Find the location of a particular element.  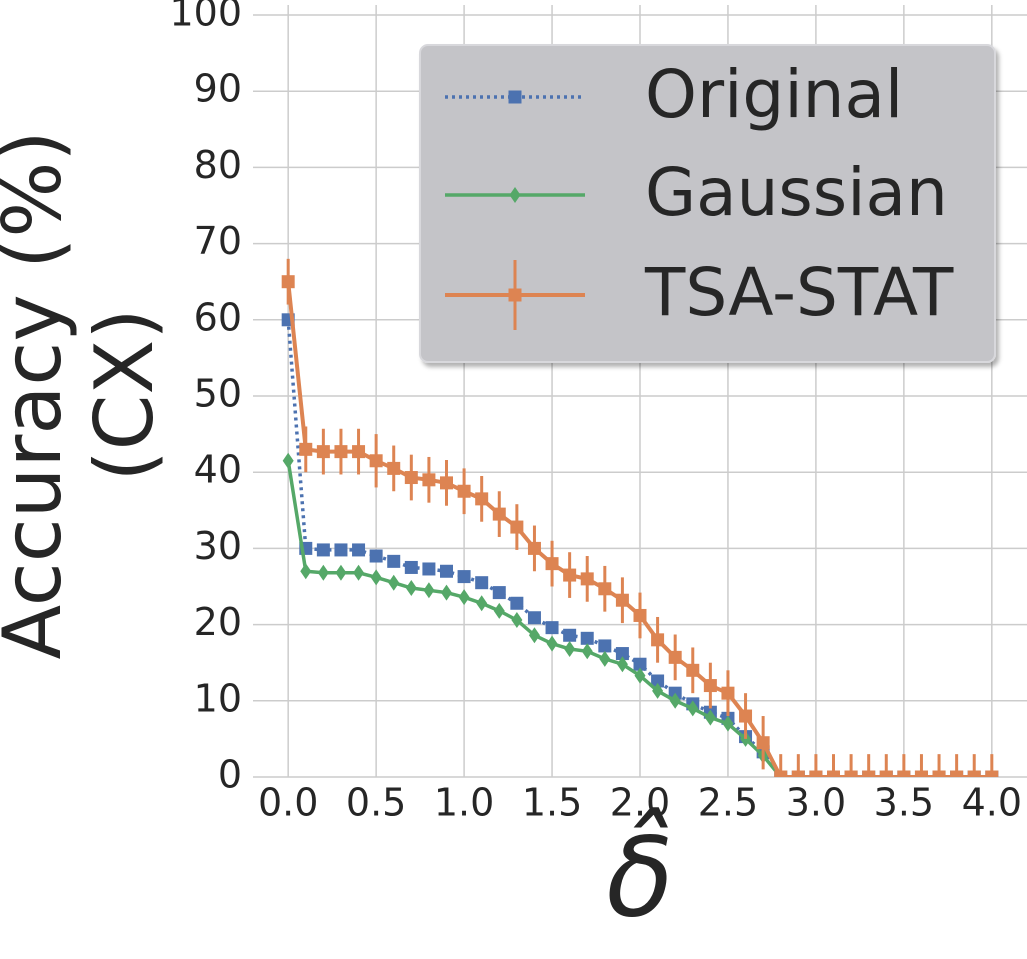

x-tick-label: 3.5 is located at coordinates (904, 803).